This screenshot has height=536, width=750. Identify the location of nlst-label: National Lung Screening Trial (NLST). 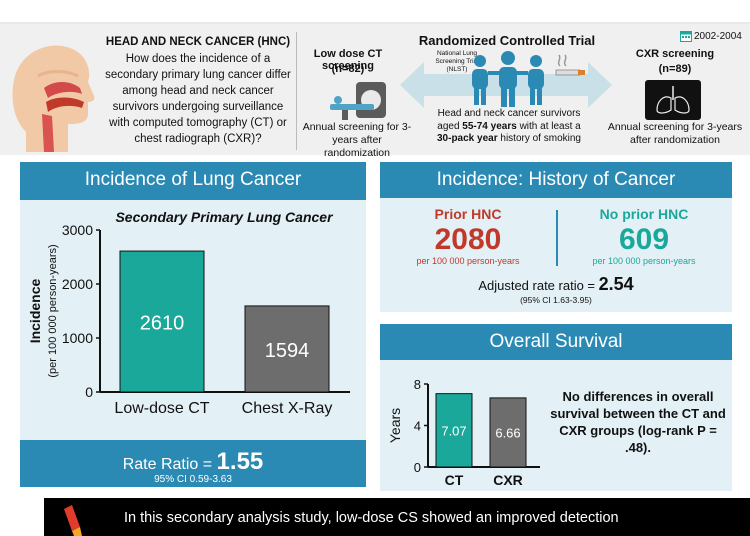
(457, 61).